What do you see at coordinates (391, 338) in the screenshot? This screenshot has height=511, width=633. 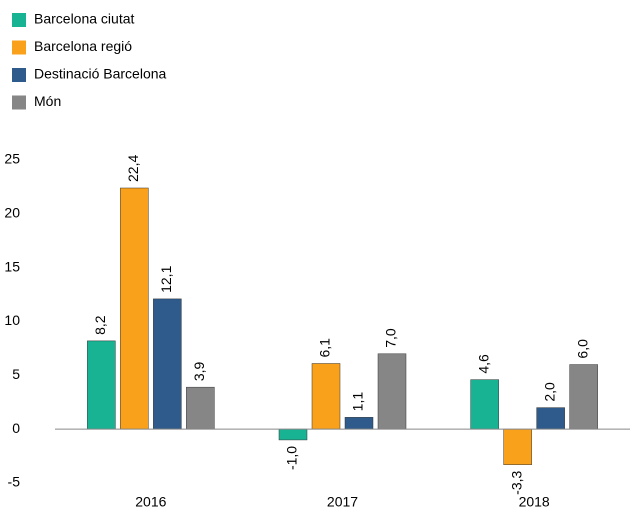 I see `value-label: 7,0` at bounding box center [391, 338].